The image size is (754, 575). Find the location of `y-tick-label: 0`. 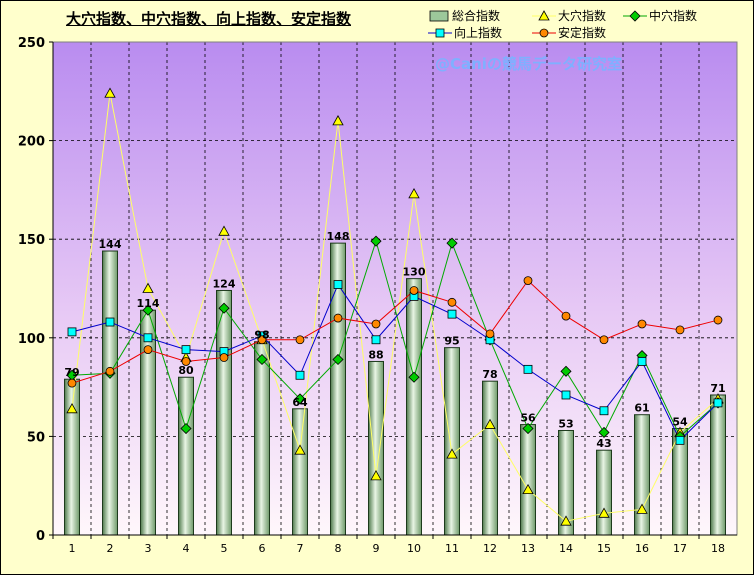

y-tick-label: 0 is located at coordinates (40, 536).